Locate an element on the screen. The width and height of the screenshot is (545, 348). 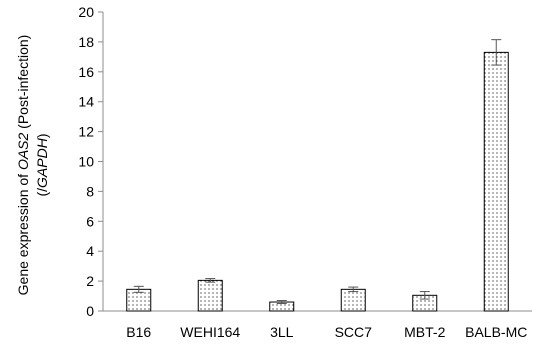
bar-scc7 is located at coordinates (353, 300).